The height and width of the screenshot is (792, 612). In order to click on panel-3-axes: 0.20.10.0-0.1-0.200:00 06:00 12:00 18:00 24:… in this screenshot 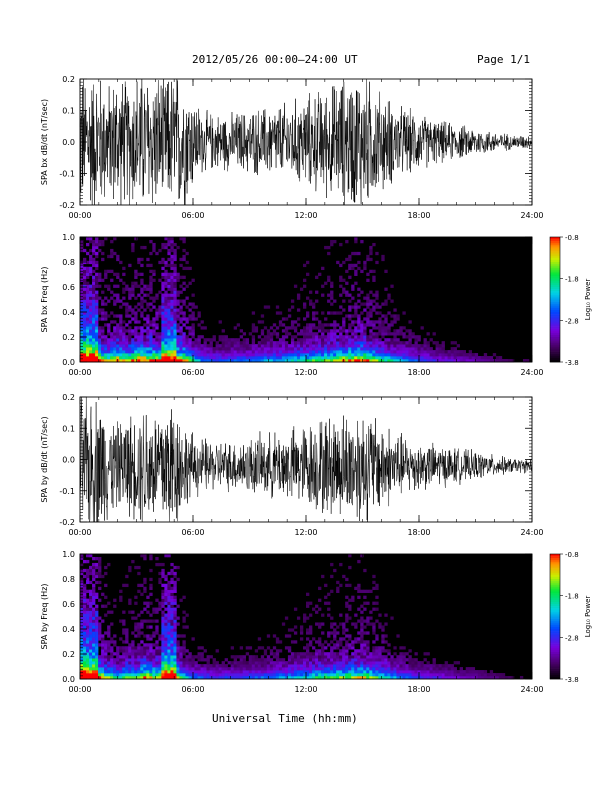, I will do `click(292, 465)`.